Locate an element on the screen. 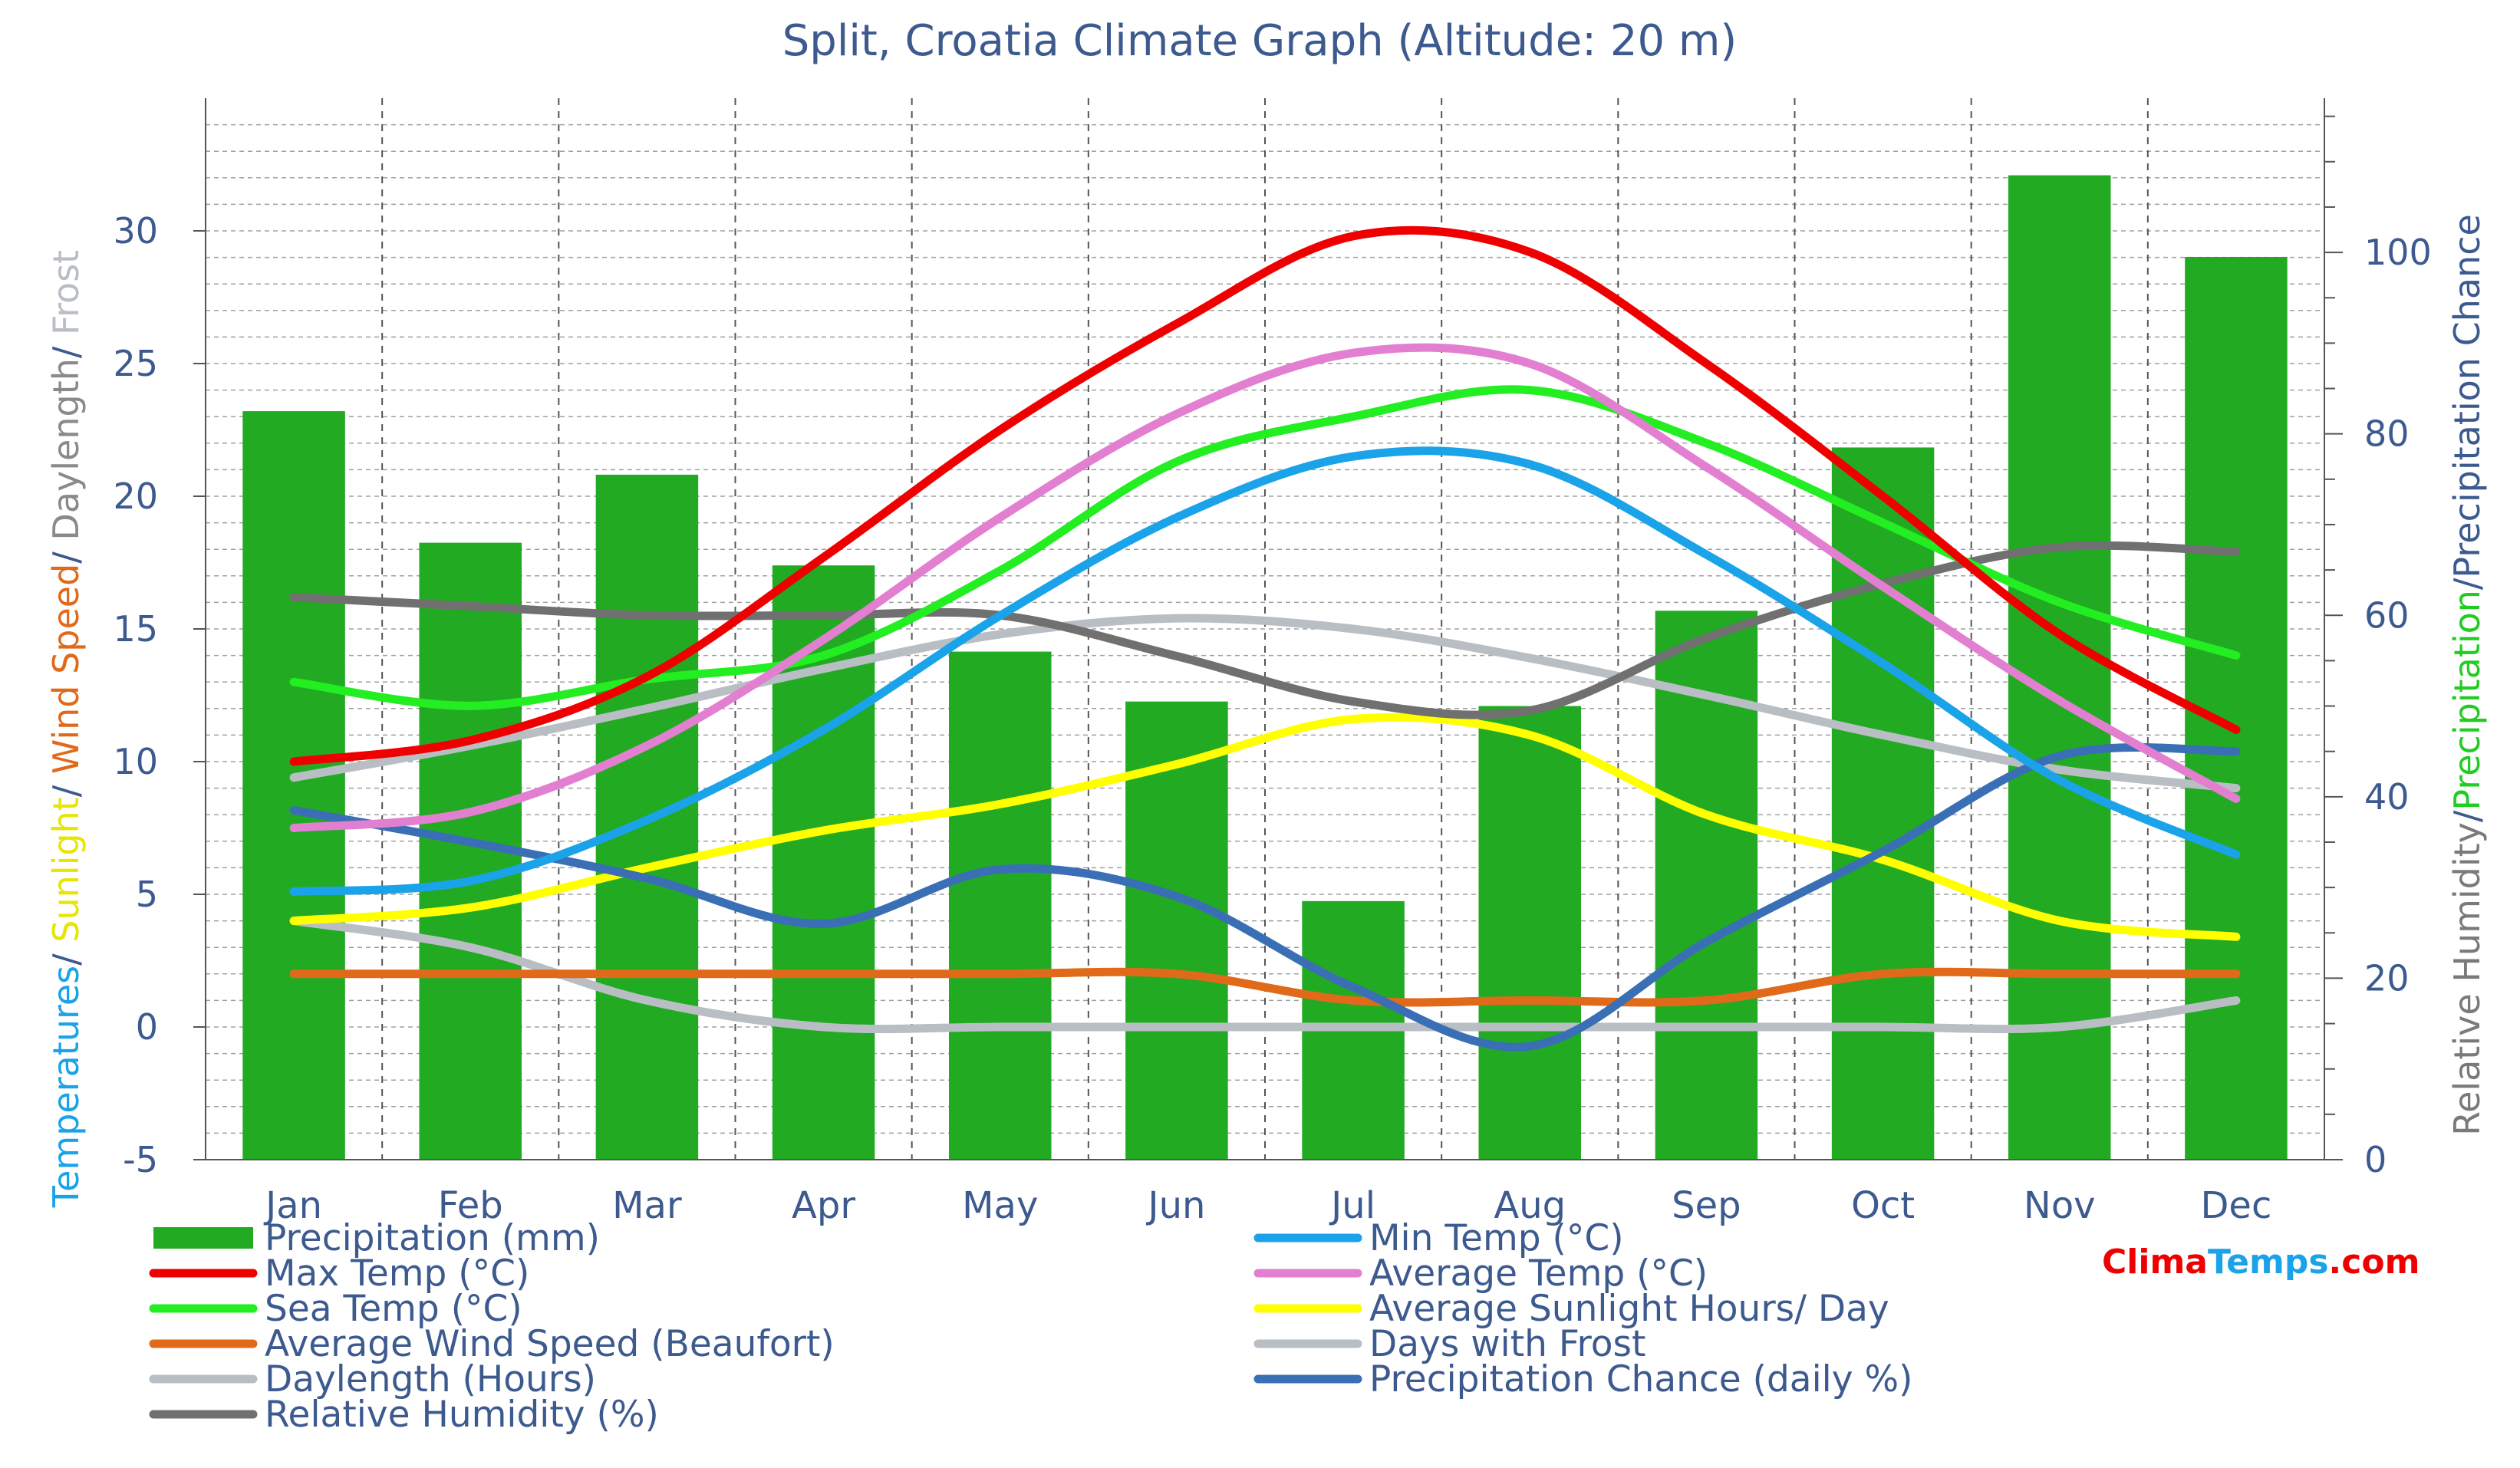 The width and height of the screenshot is (2520, 1468). brand-part: Temps is located at coordinates (2268, 1263).